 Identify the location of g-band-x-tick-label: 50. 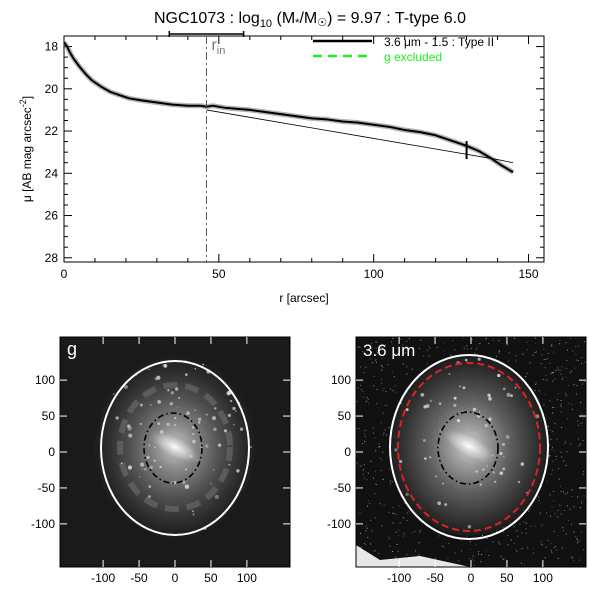
(211, 578).